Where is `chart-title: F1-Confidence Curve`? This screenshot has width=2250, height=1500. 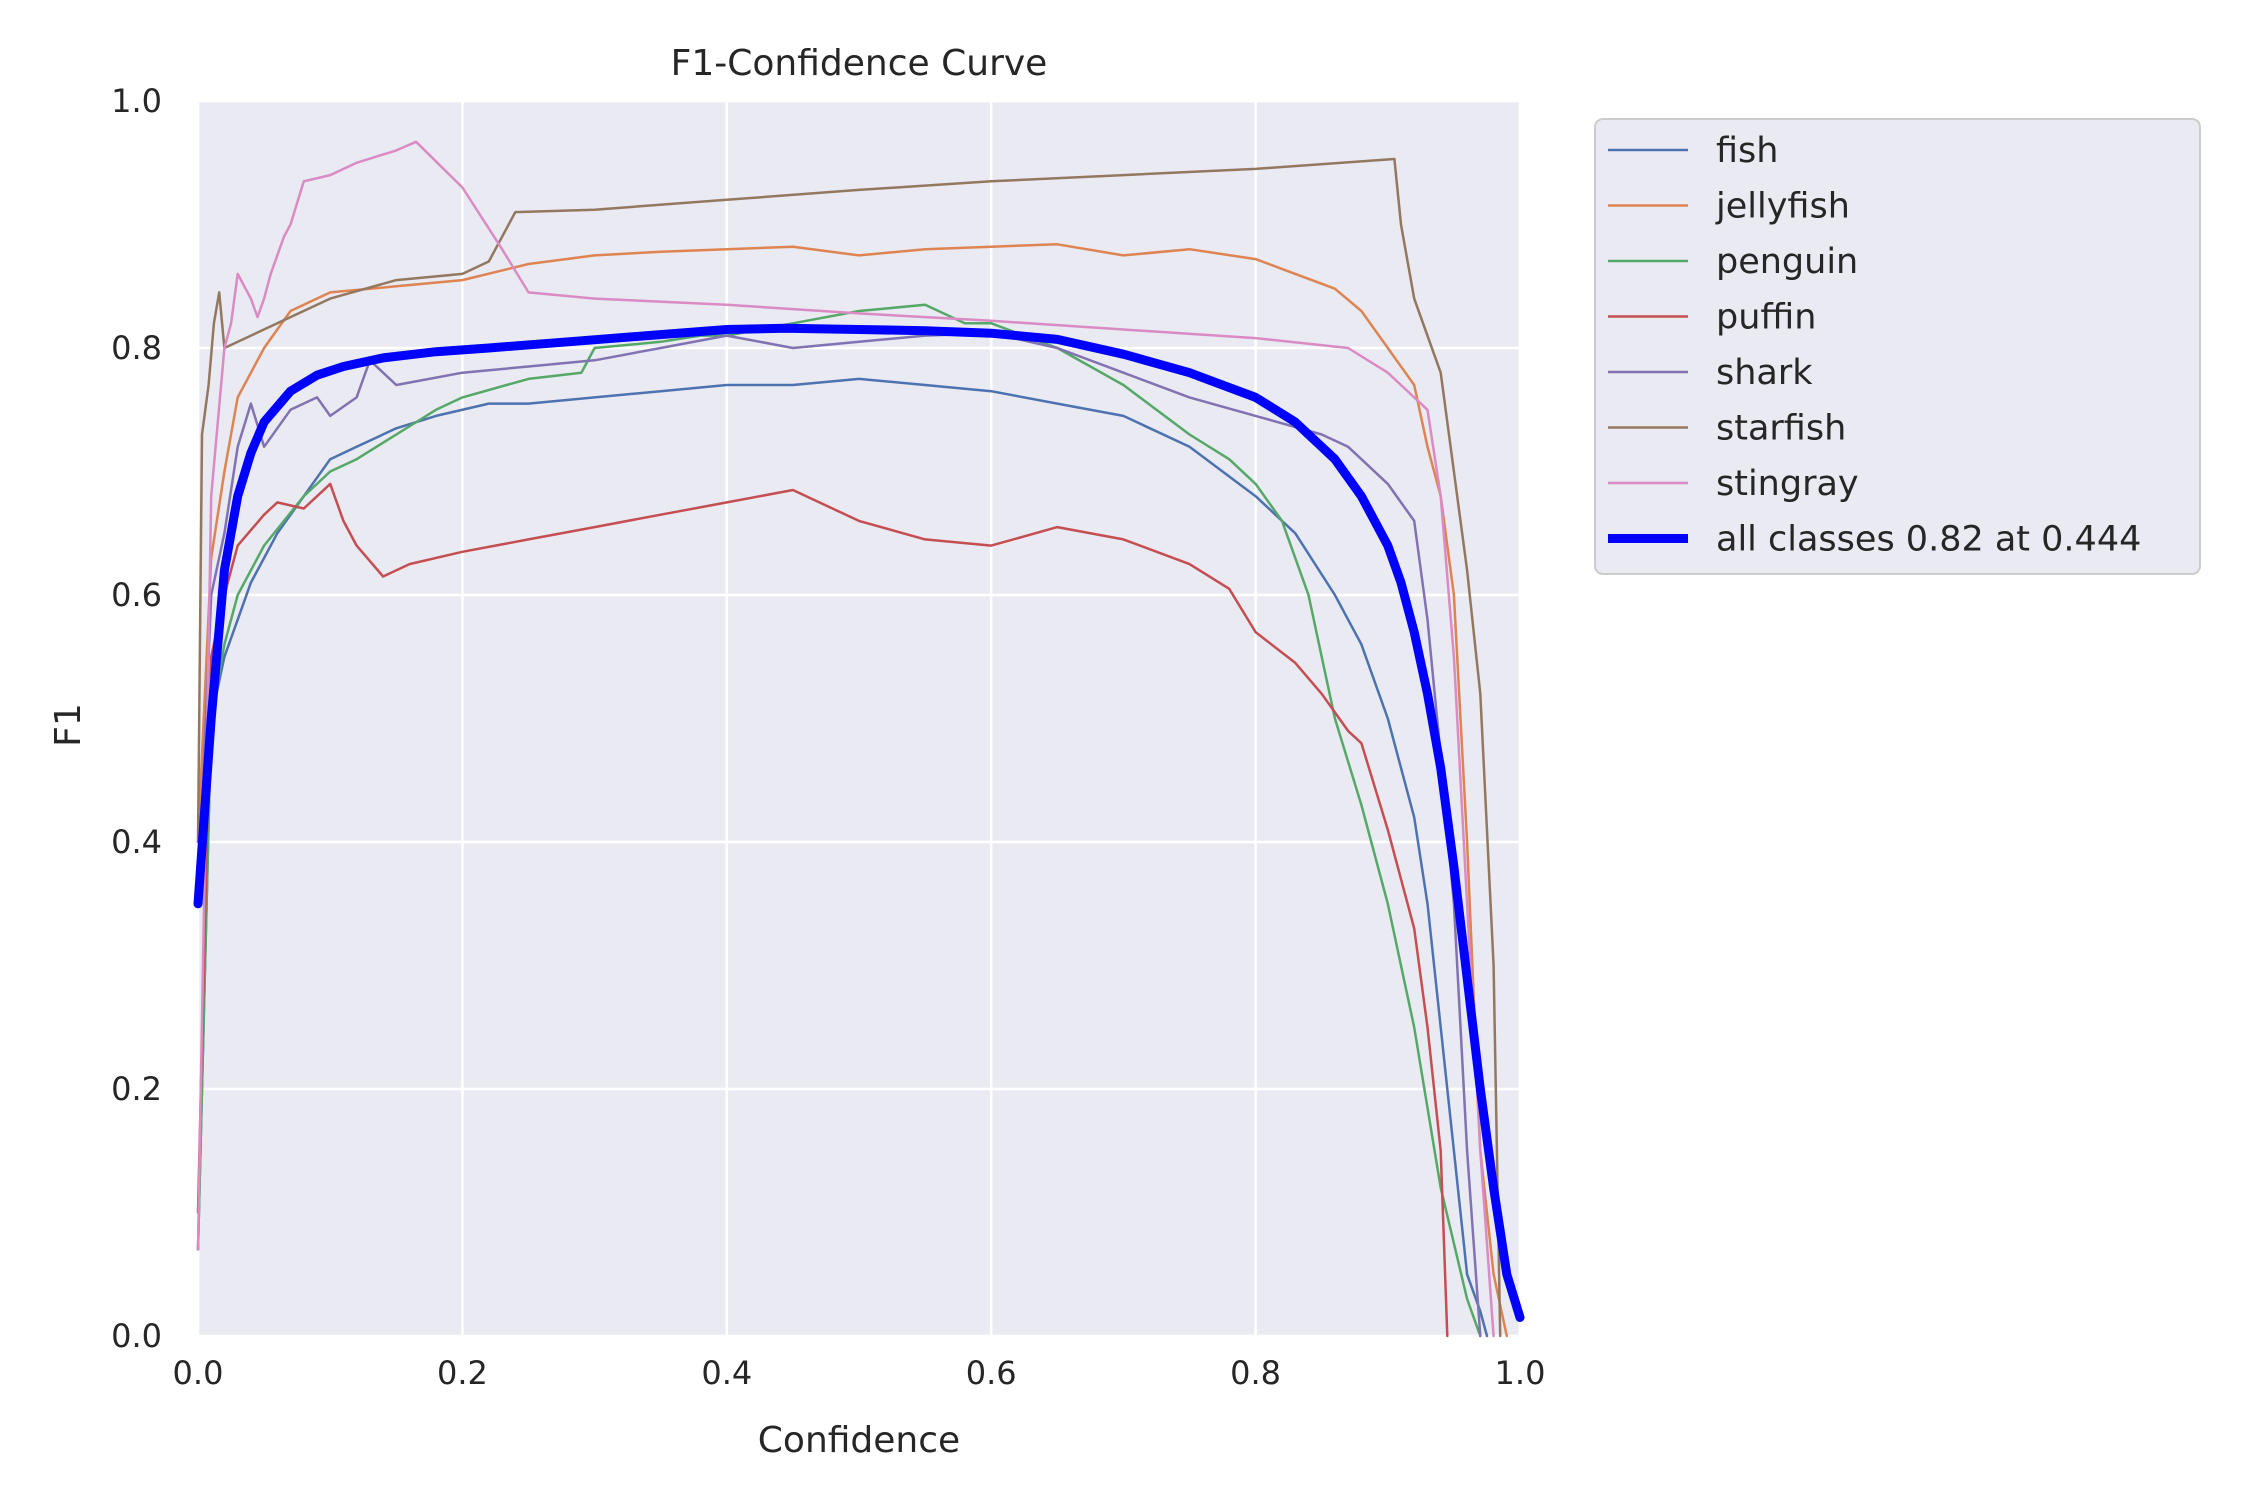
chart-title: F1-Confidence Curve is located at coordinates (859, 63).